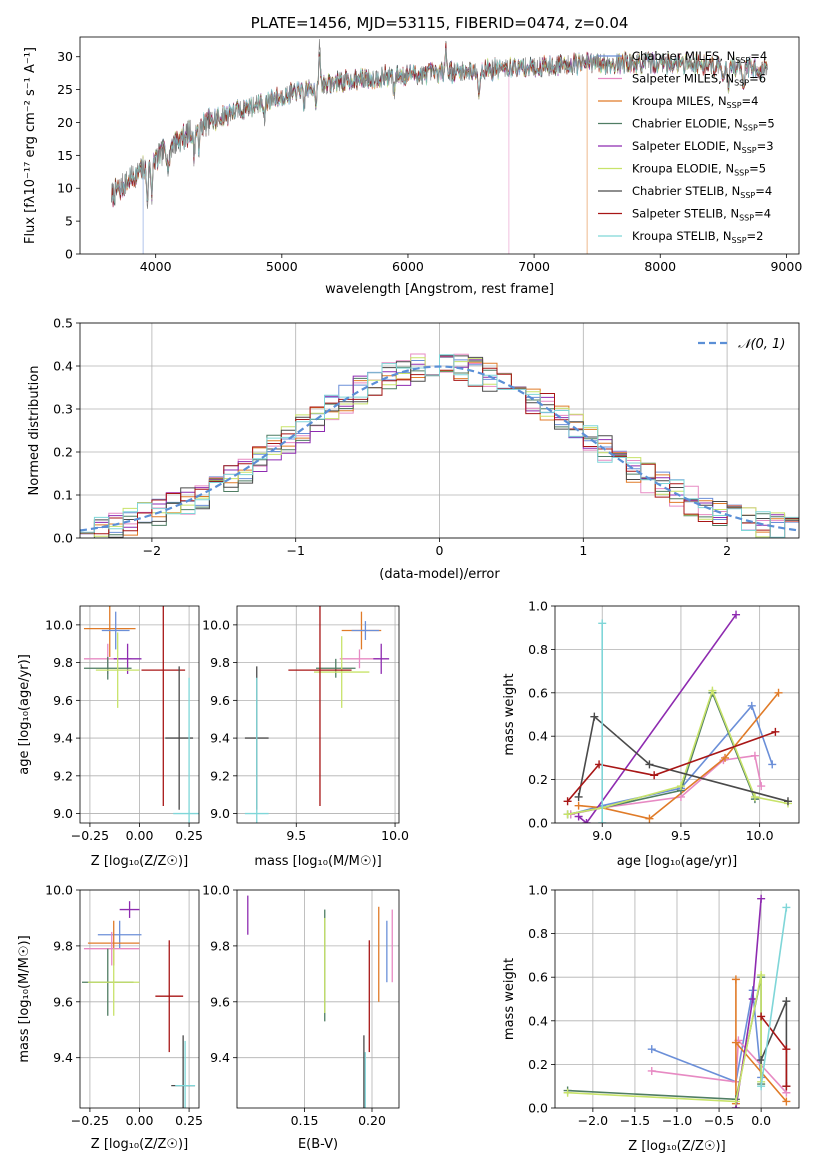 The width and height of the screenshot is (819, 1174). Describe the element at coordinates (408, 266) in the screenshot. I see `x-tick-label: 6000` at that location.